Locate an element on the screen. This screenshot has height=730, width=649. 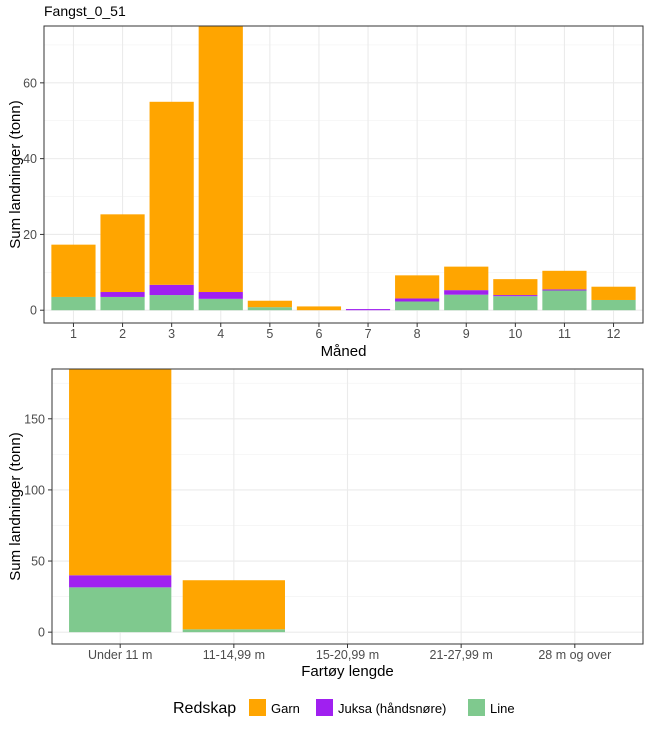
legend: Redskap Garn Juksa (håndsnøre) Line is located at coordinates (344, 708).